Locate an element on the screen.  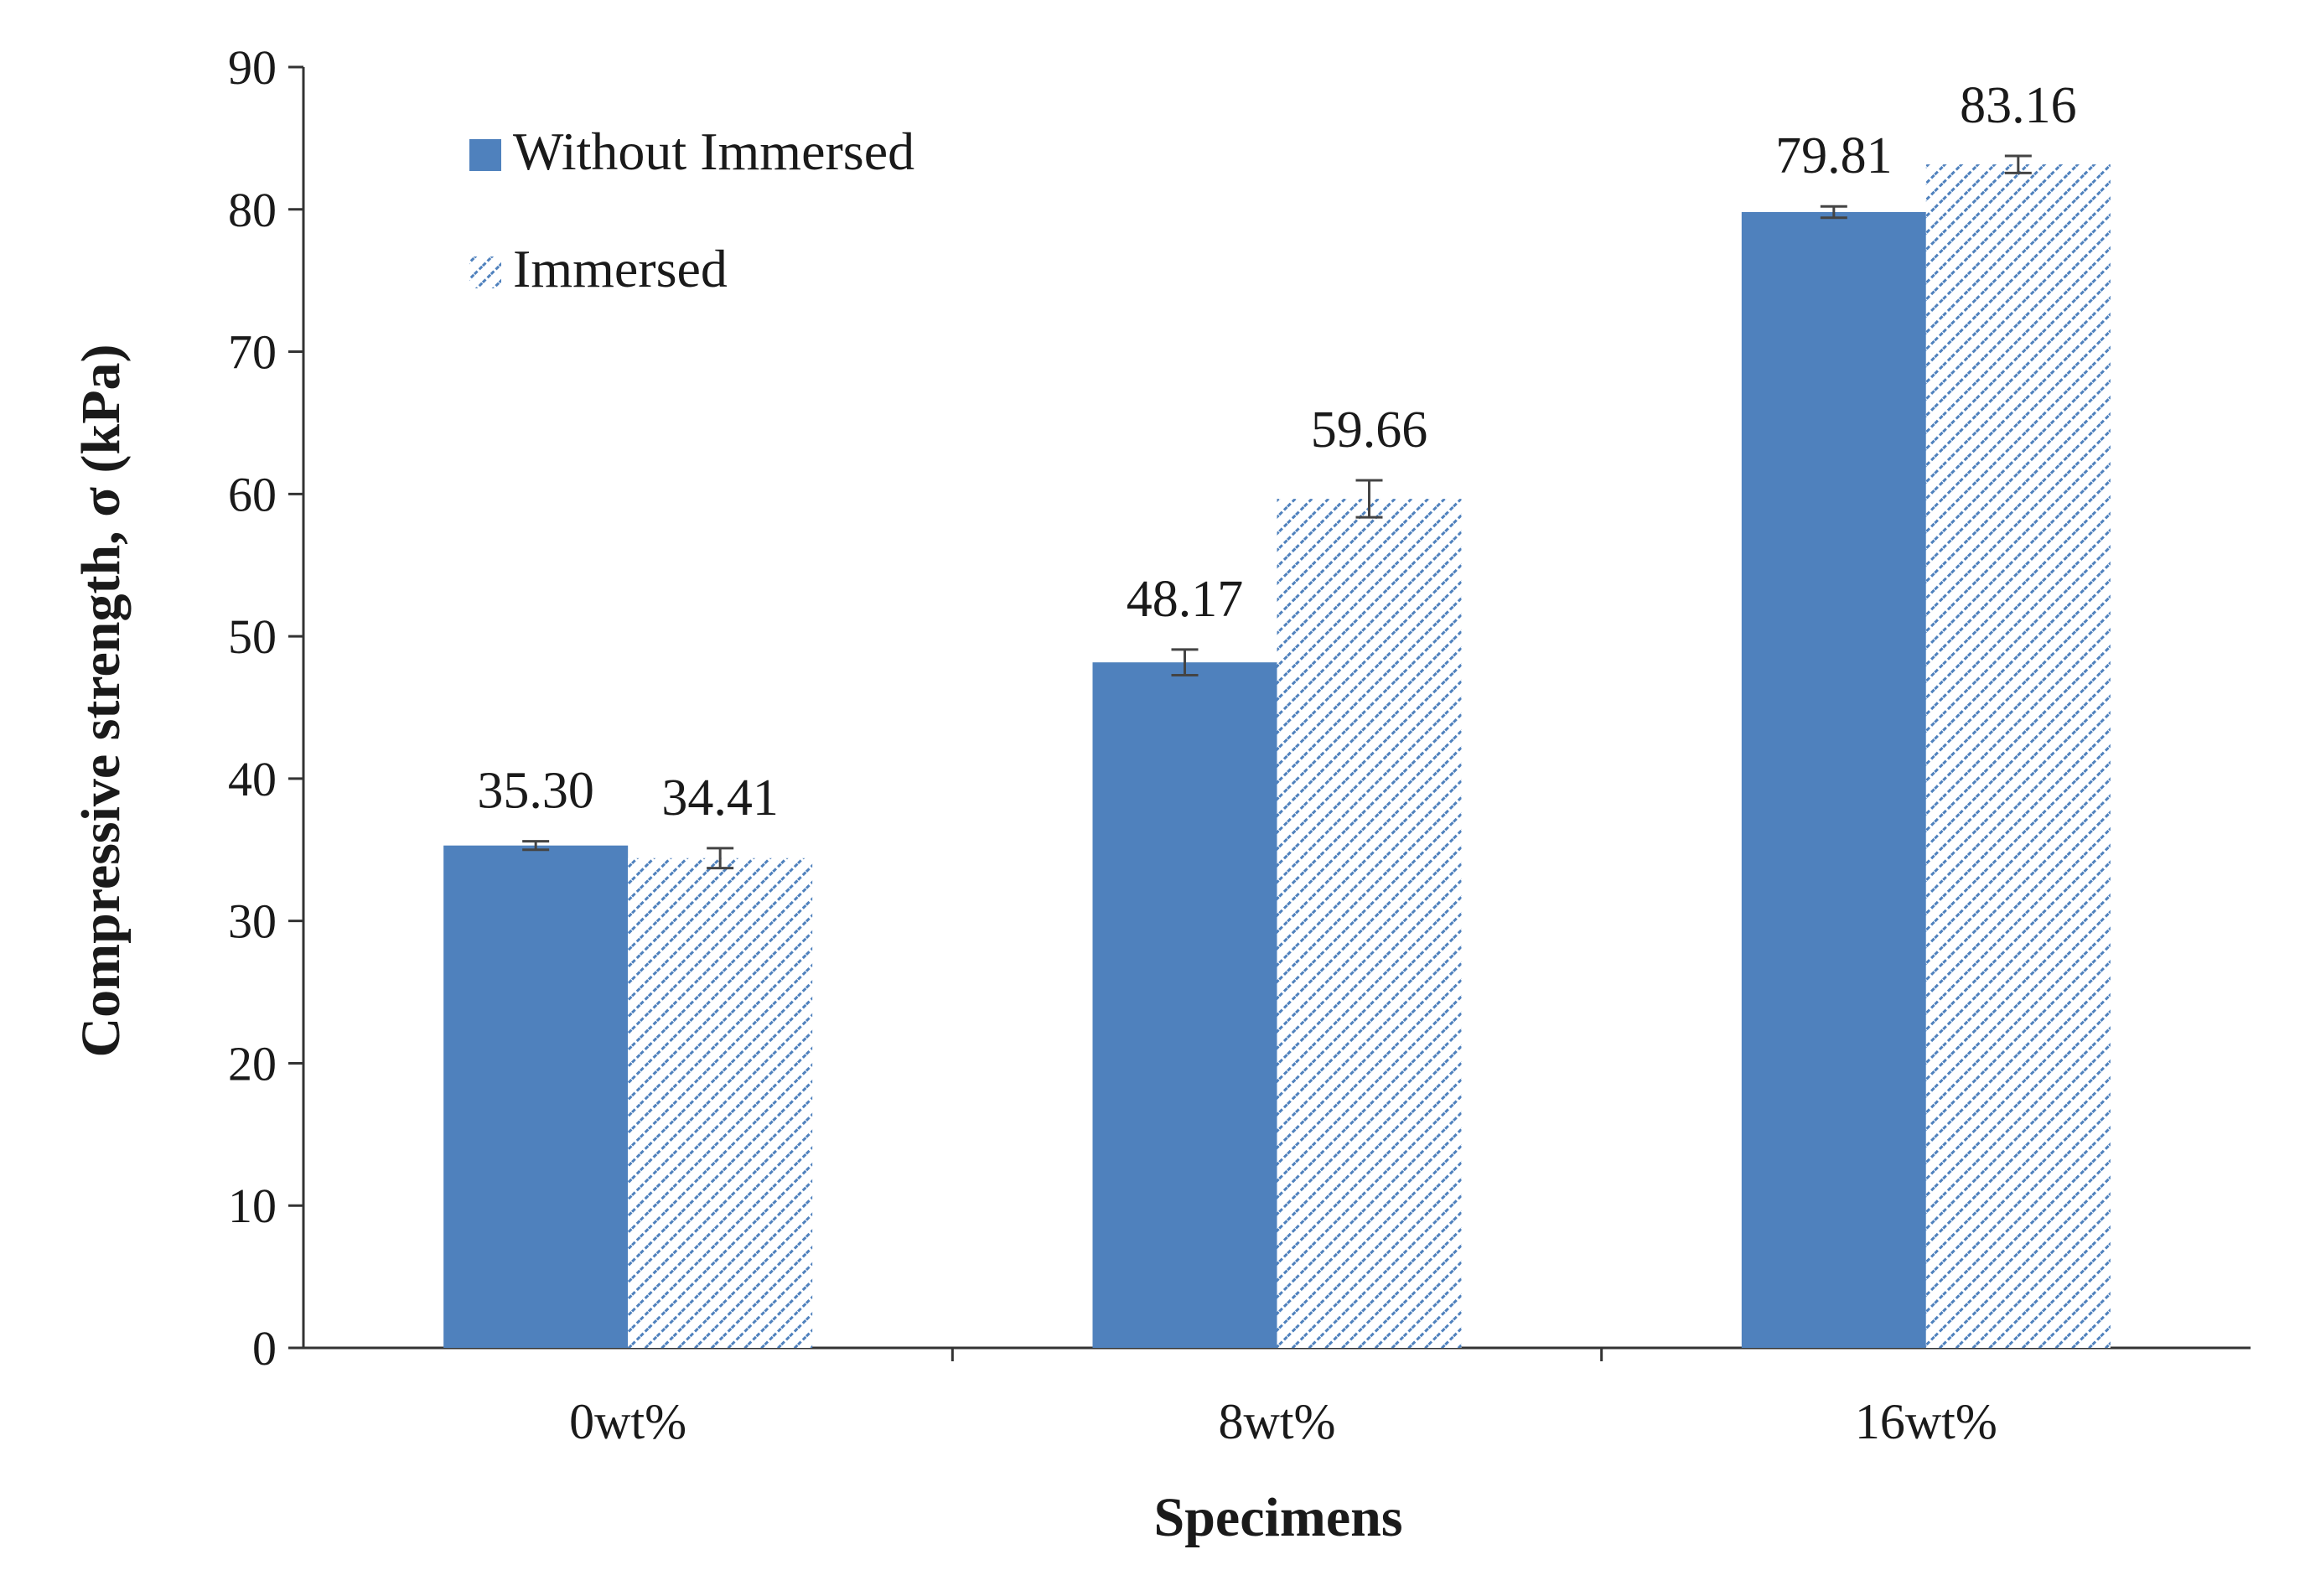
y-tick-label: 10 is located at coordinates (253, 1206).